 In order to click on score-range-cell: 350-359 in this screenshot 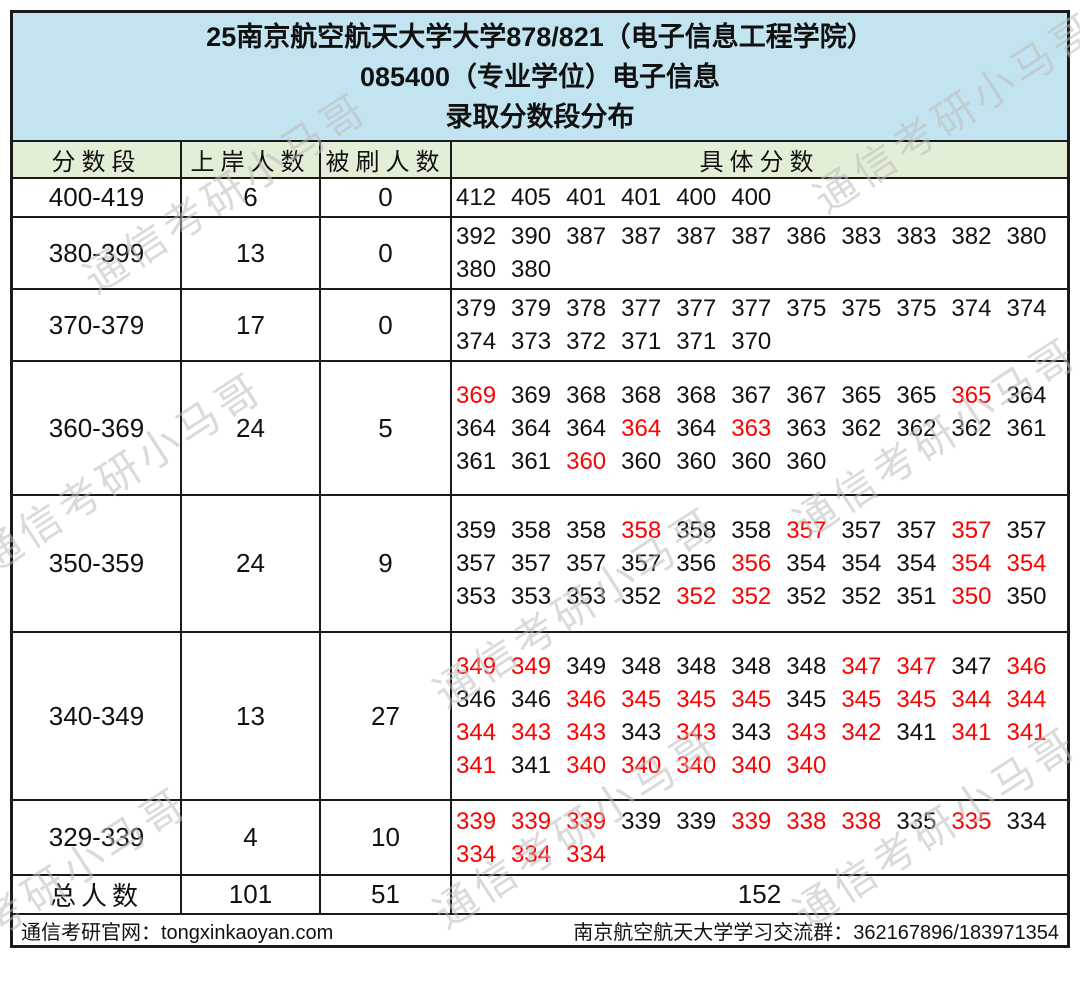, I will do `click(96, 563)`.